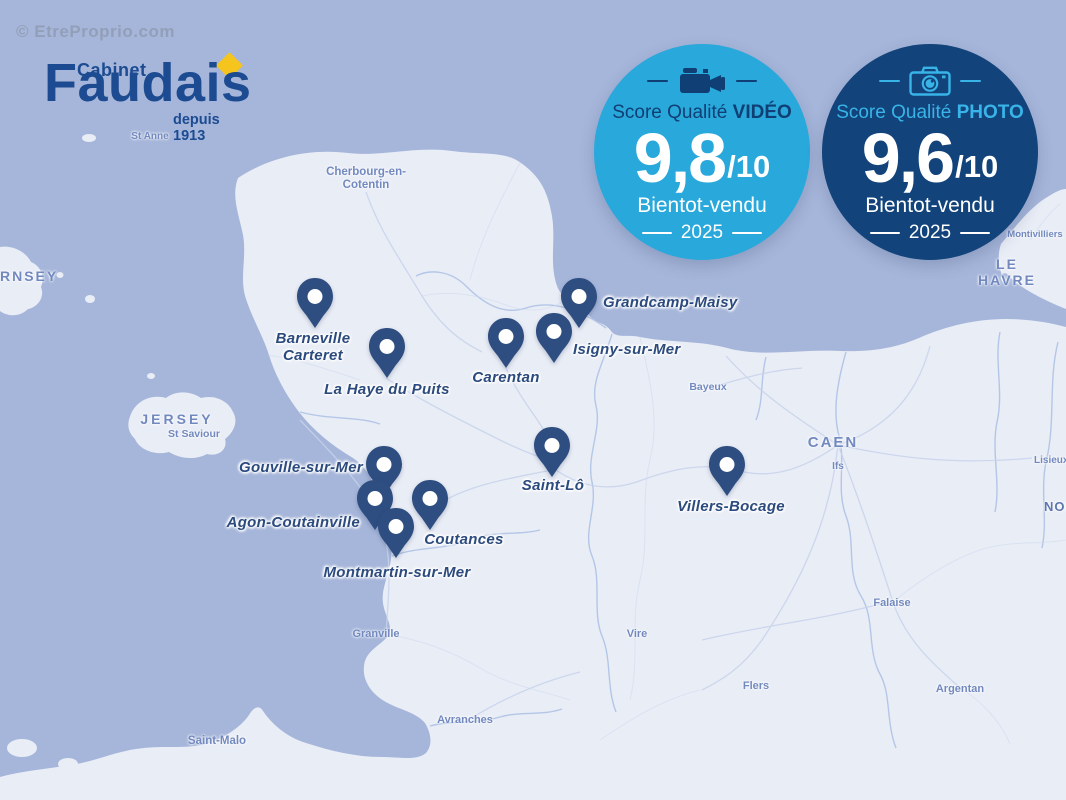 The height and width of the screenshot is (800, 1066). I want to click on logo-cabinet: Cabinet, so click(112, 70).